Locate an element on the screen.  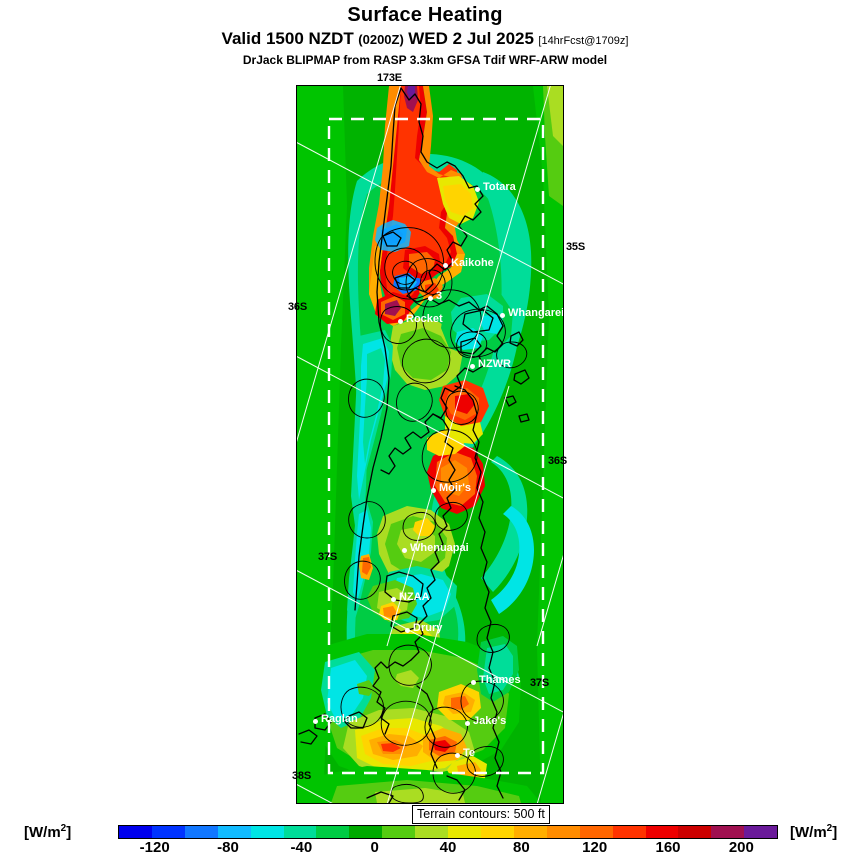
color-scale-tick: -40 is located at coordinates (301, 847).